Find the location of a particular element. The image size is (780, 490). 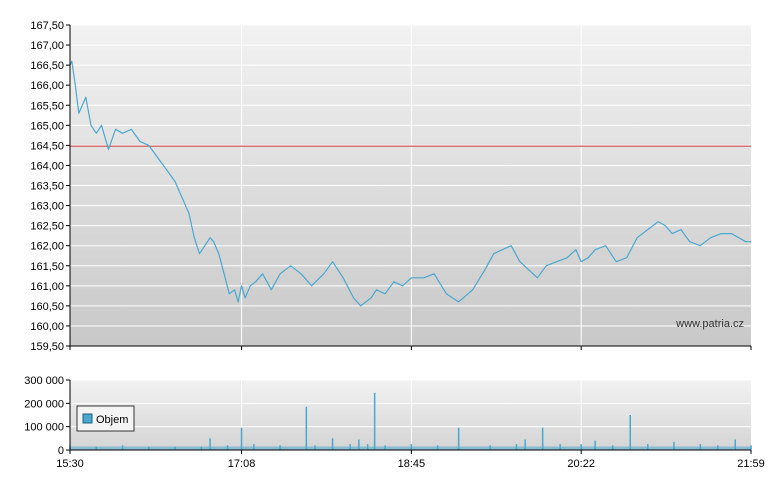

price-y-tick-label: 165,00 is located at coordinates (47, 126).